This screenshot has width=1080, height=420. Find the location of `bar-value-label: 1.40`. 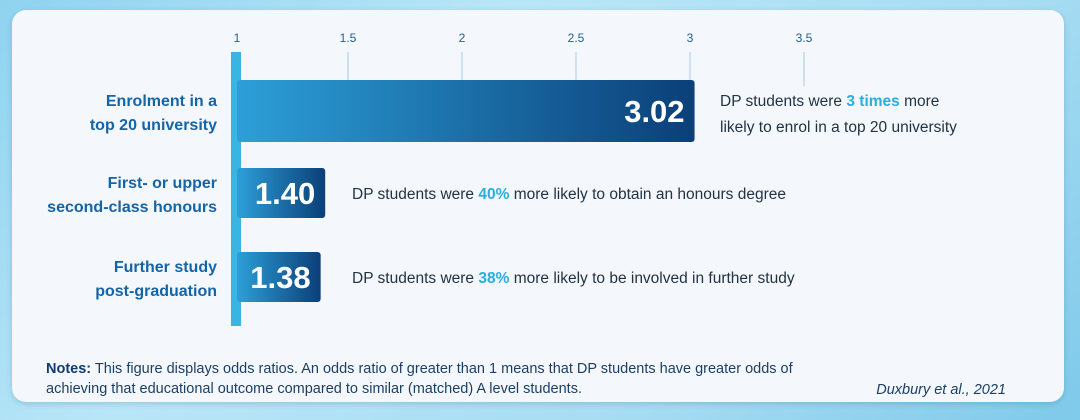

bar-value-label: 1.40 is located at coordinates (285, 193).